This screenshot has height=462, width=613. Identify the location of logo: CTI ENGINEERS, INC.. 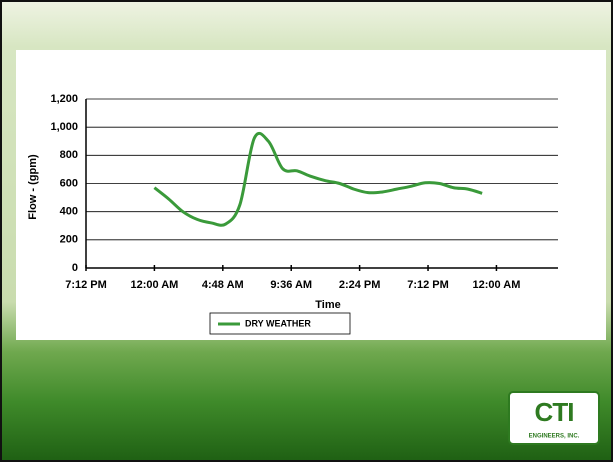
(554, 418).